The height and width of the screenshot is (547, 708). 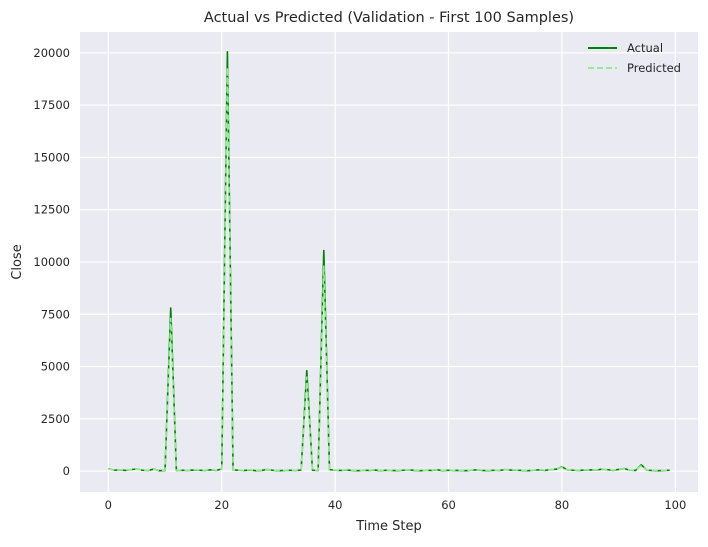 I want to click on y-tick-label: 20000, so click(x=51, y=53).